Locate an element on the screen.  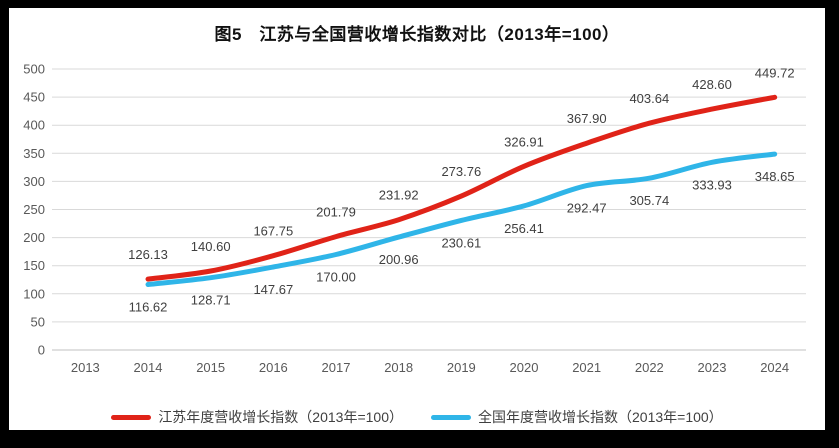
x-tick-label: 2018 is located at coordinates (398, 367).